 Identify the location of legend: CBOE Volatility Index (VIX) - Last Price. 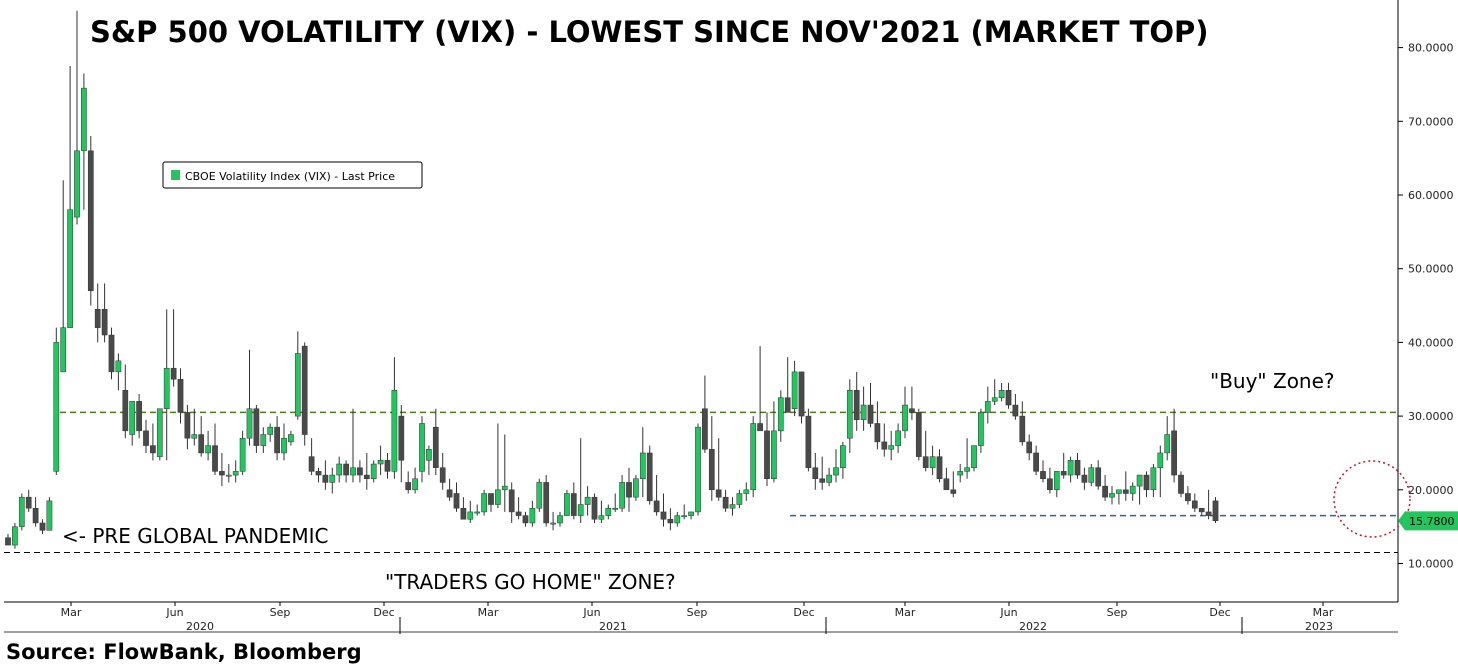
(292, 175).